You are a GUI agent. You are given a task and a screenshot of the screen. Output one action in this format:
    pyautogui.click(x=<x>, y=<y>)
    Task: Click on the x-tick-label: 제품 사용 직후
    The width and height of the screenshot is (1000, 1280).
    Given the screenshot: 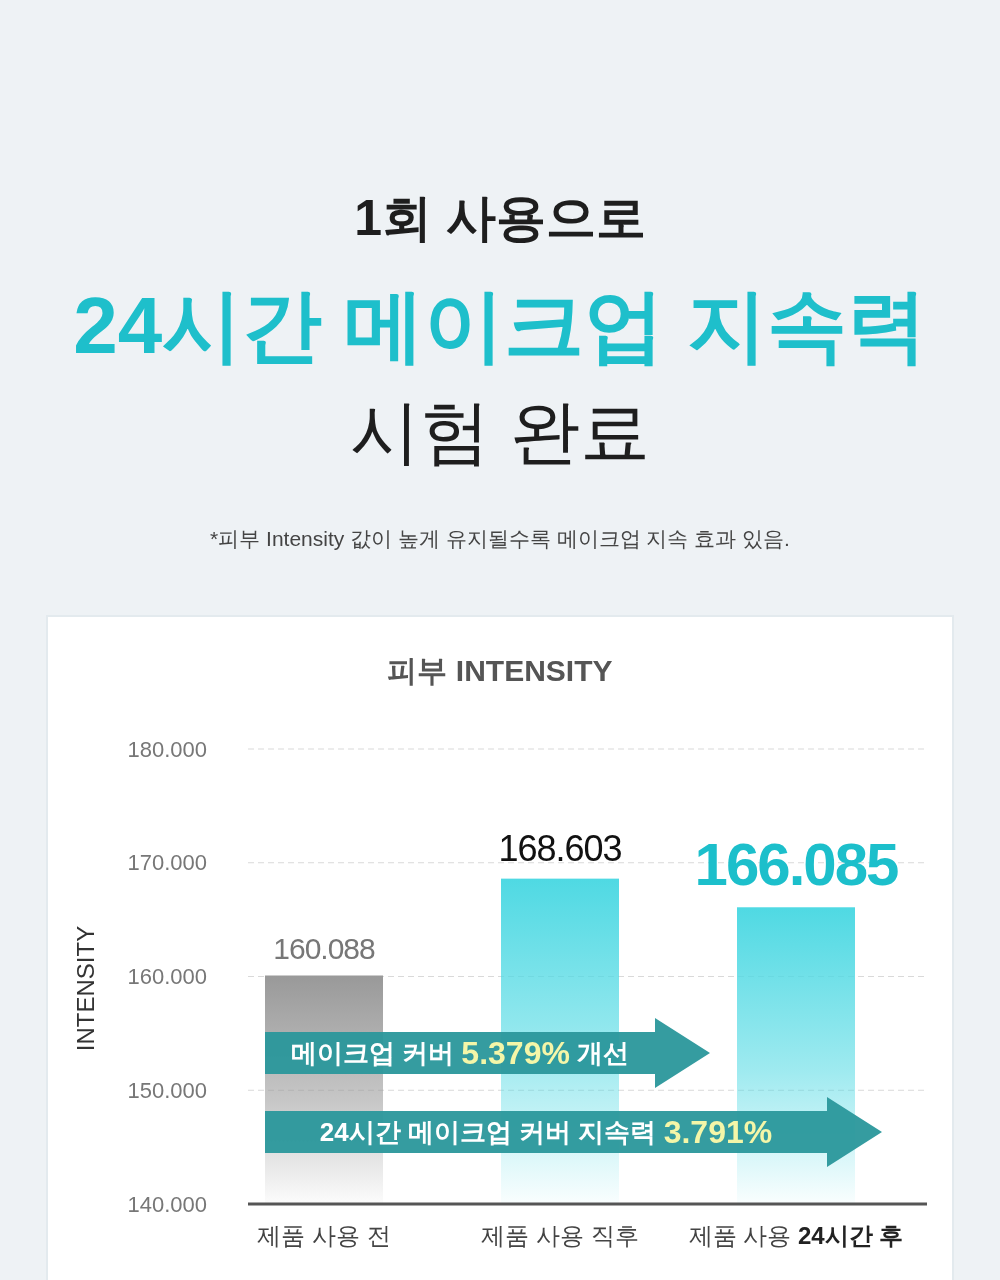 What is the action you would take?
    pyautogui.click(x=560, y=1235)
    